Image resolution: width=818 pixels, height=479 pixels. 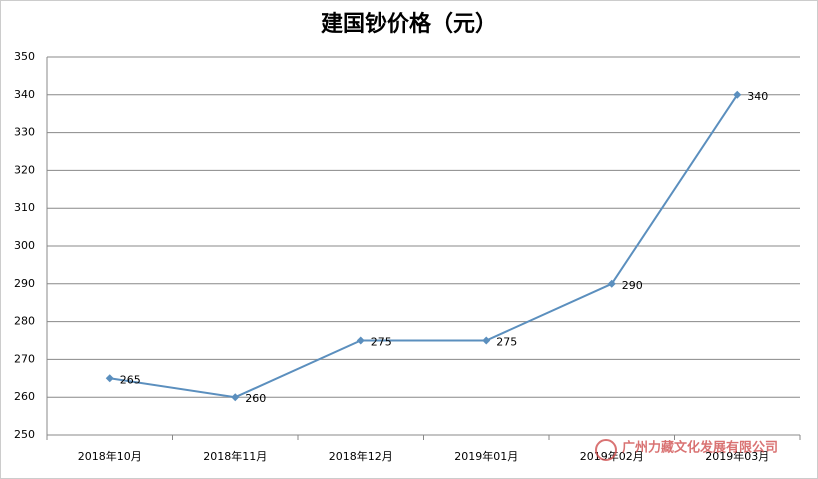 What do you see at coordinates (24, 434) in the screenshot?
I see `y-tick-label: 250` at bounding box center [24, 434].